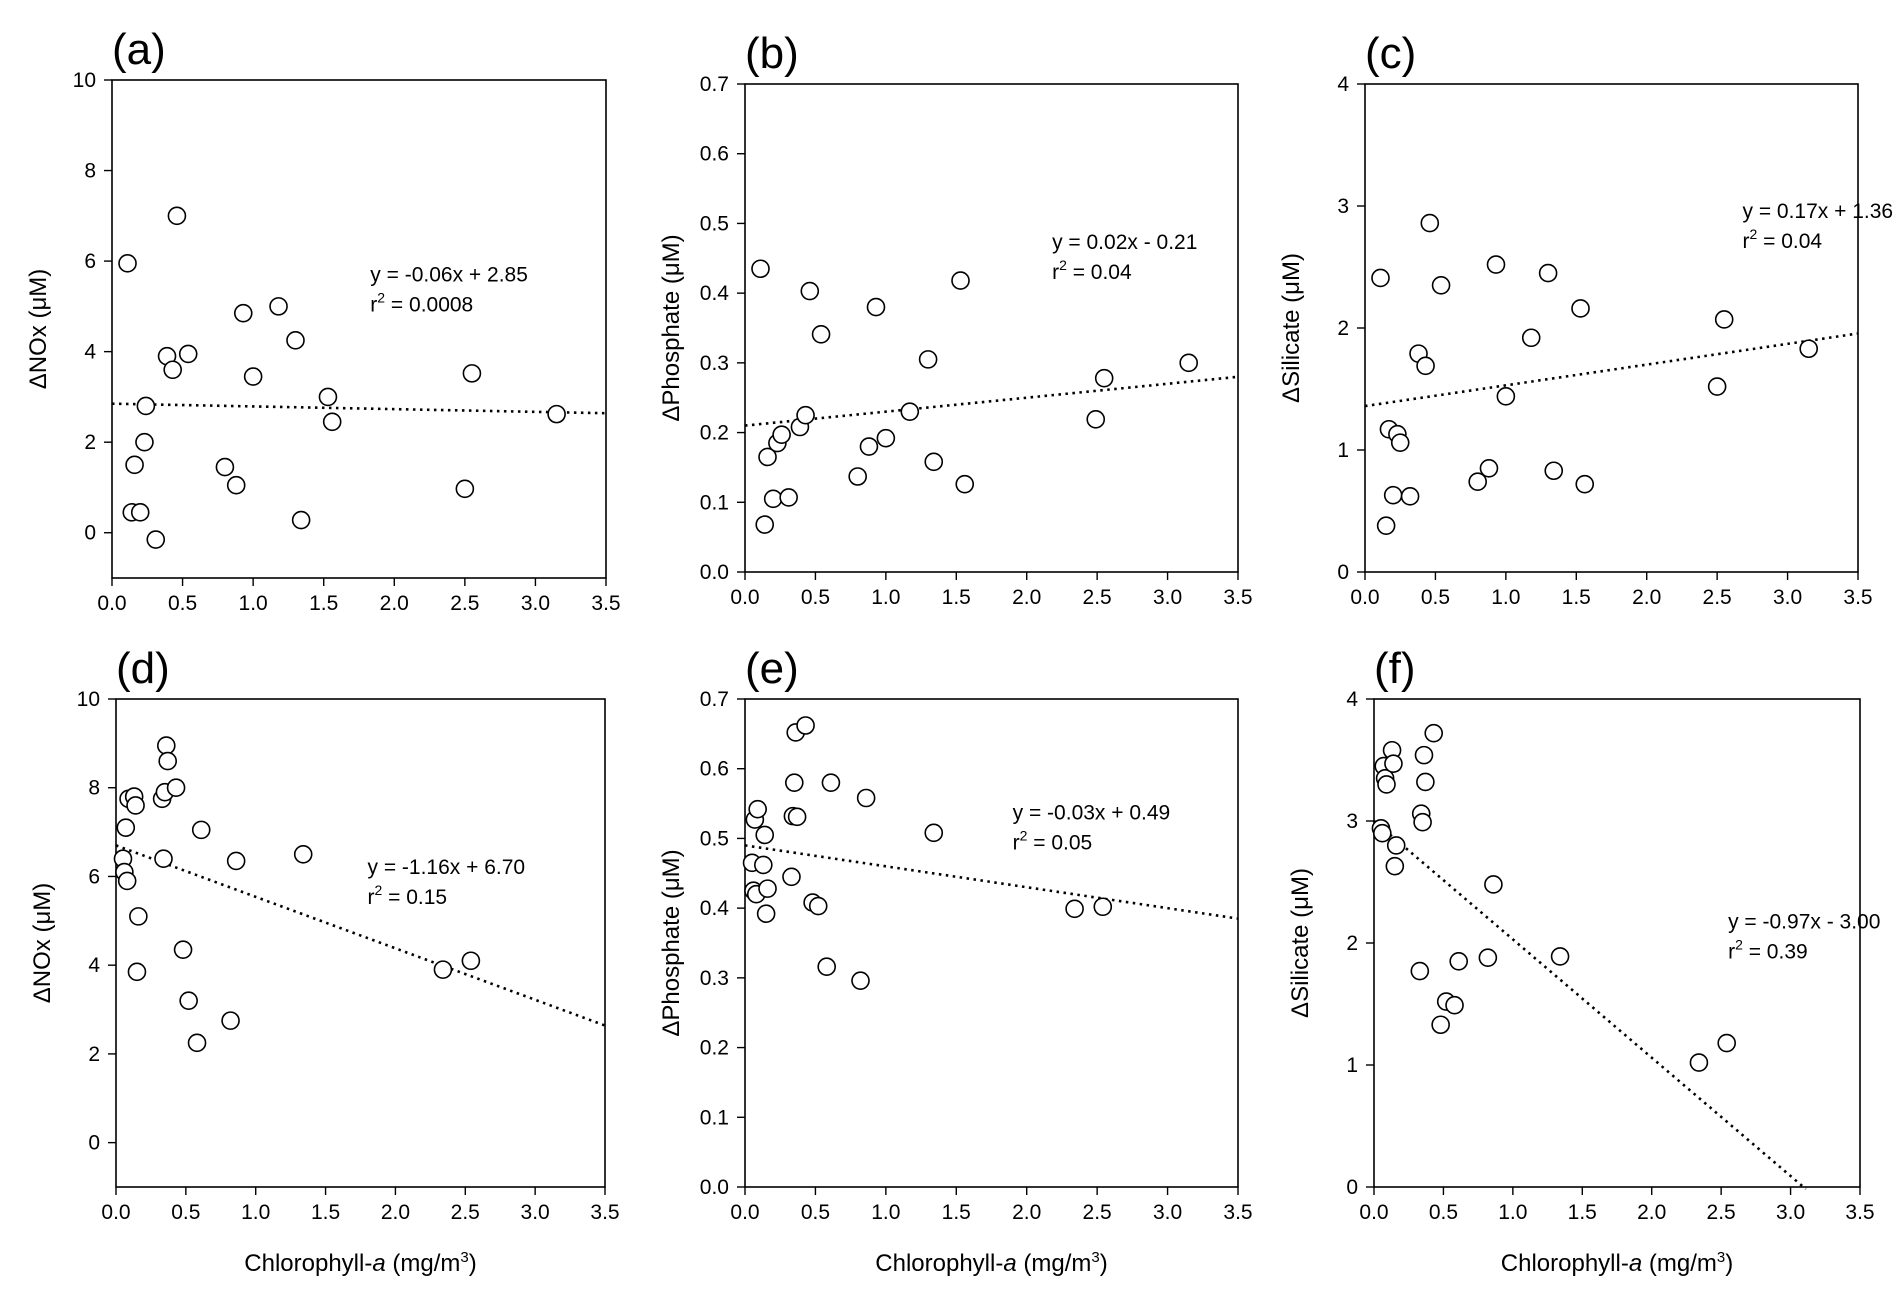 The height and width of the screenshot is (1307, 1892). What do you see at coordinates (1804, 921) in the screenshot?
I see `fit-equation-f: y = -0.97x - 3.00` at bounding box center [1804, 921].